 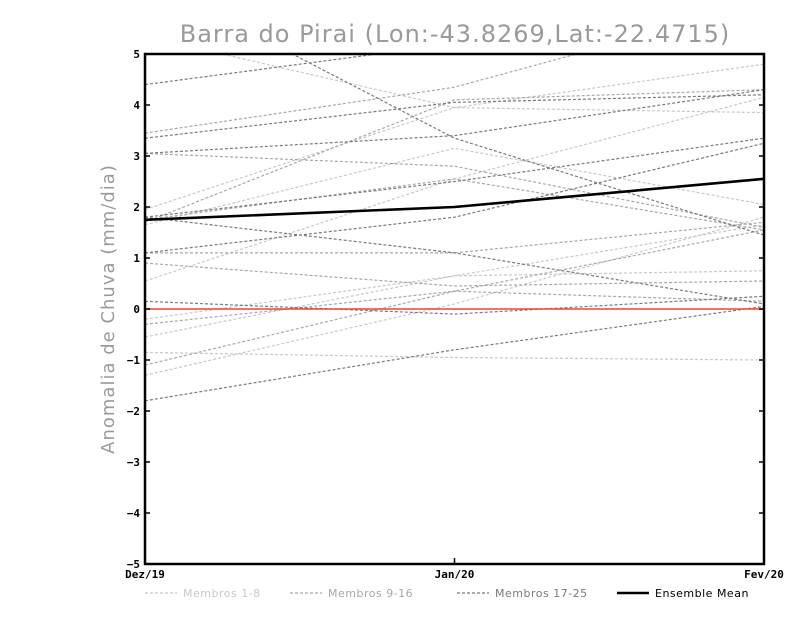 What do you see at coordinates (136, 156) in the screenshot?
I see `y-tick-label: 3` at bounding box center [136, 156].